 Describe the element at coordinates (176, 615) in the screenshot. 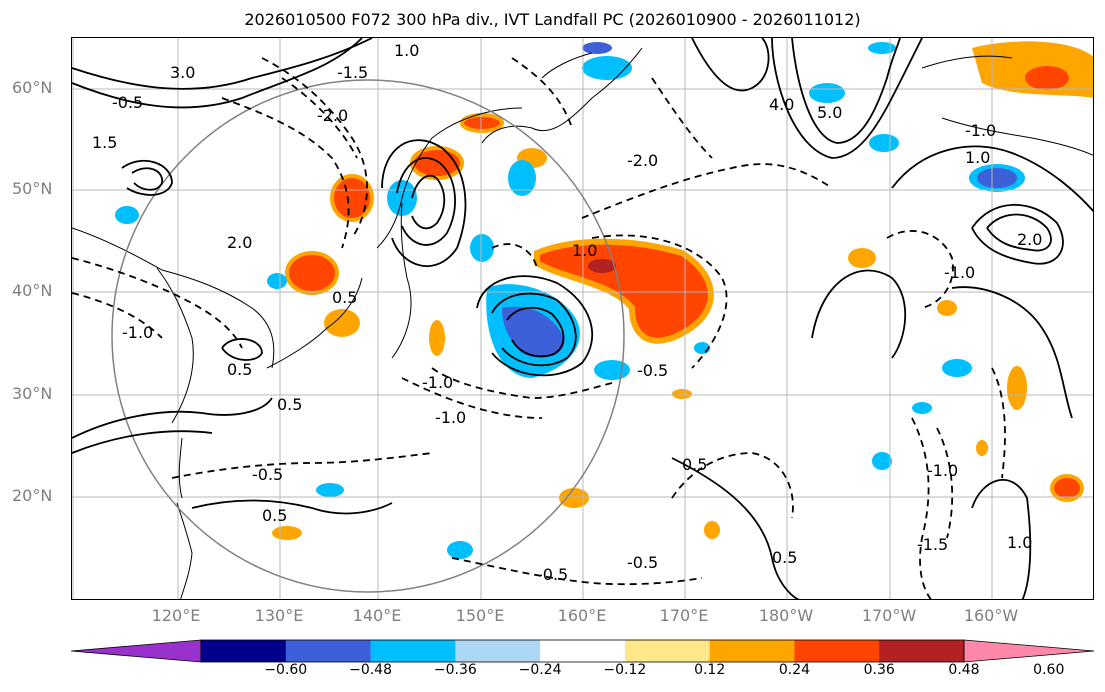

I see `lon-label: 120°E` at that location.